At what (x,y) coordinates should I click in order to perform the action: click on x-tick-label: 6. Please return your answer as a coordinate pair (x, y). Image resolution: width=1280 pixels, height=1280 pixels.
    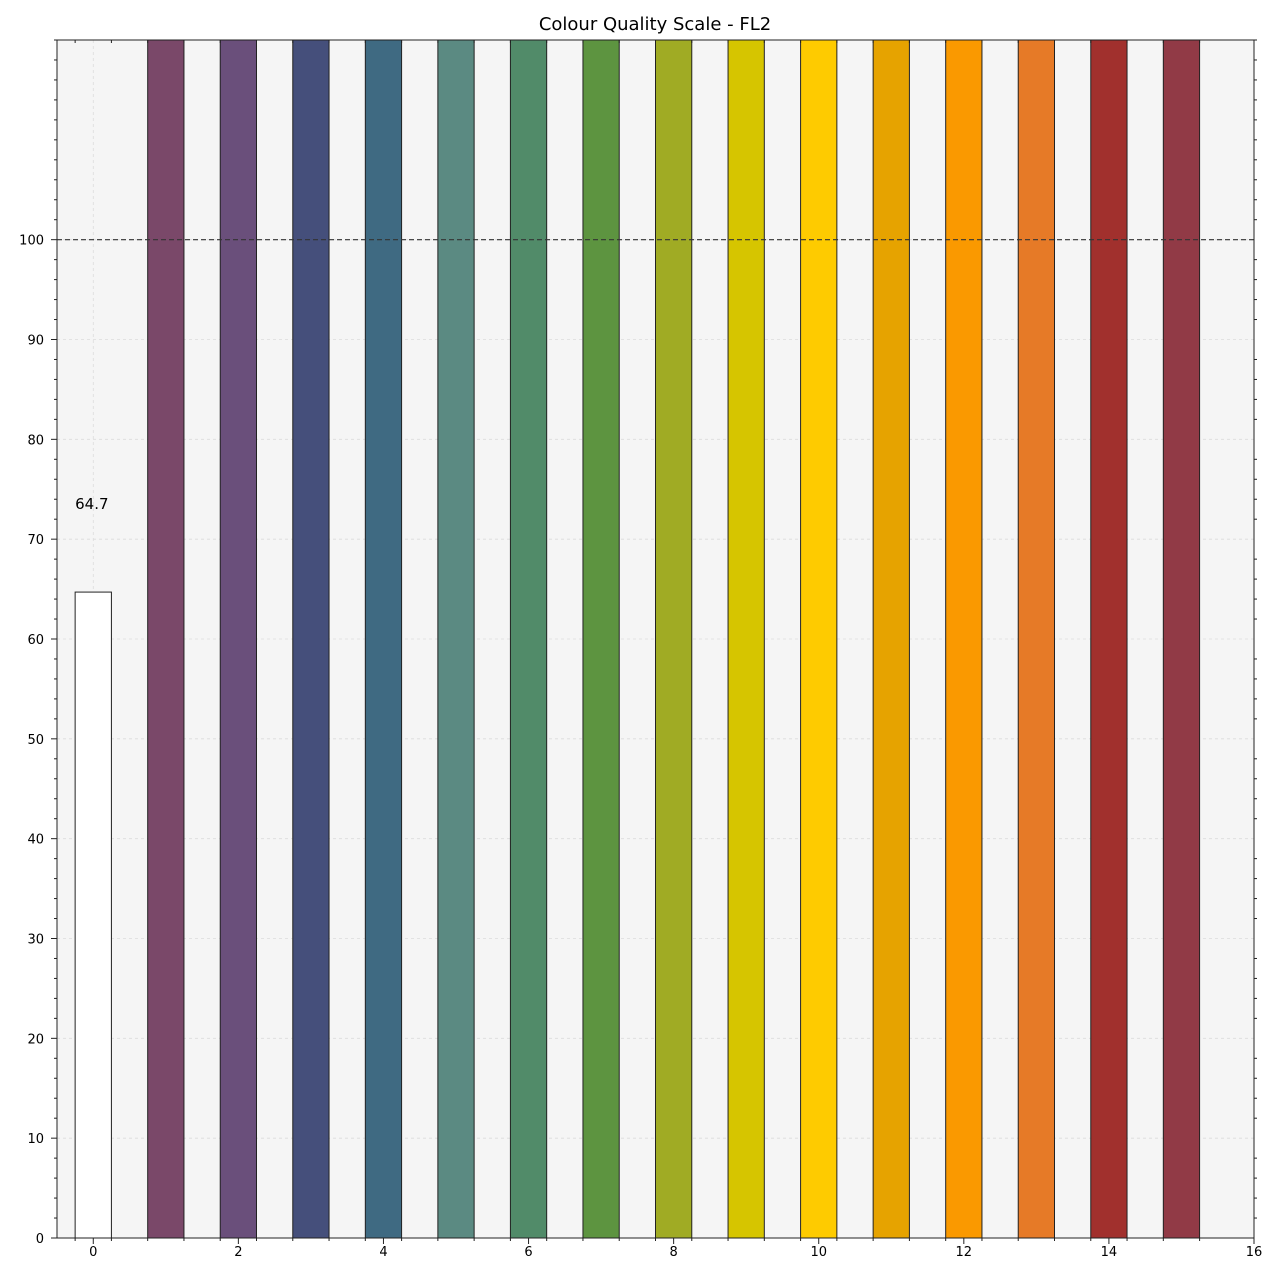
    Looking at the image, I should click on (528, 1252).